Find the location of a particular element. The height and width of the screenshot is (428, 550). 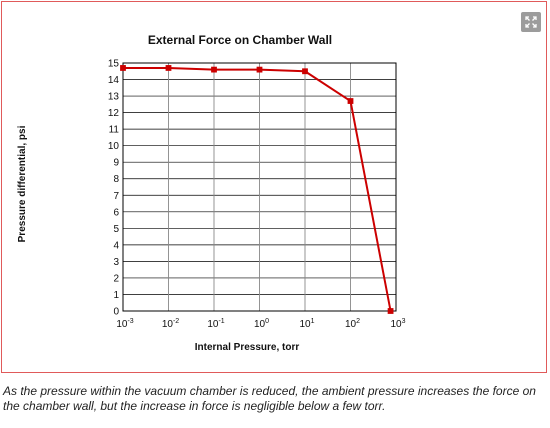

x-axis-label: Internal Pressure, torr is located at coordinates (247, 347).